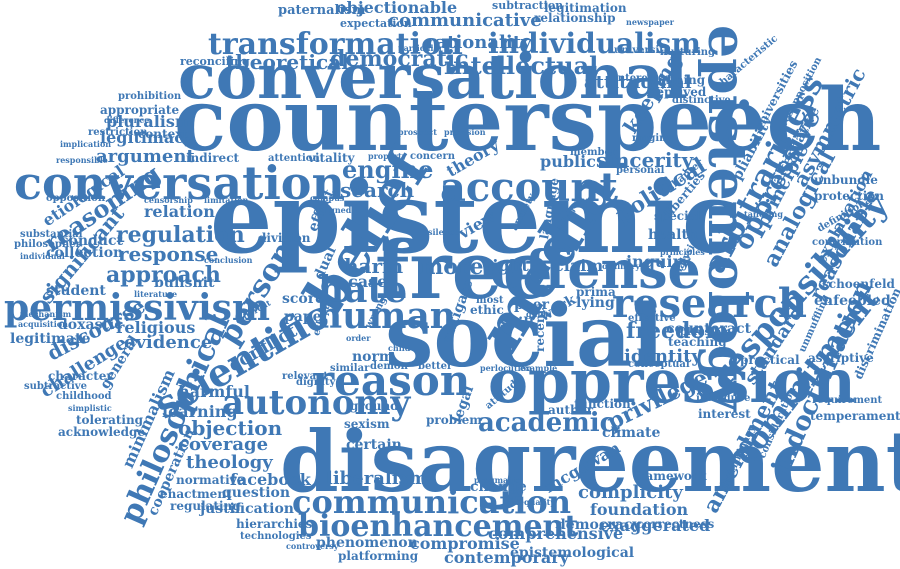  What do you see at coordinates (596, 292) in the screenshot?
I see `cloud-word-prima: prima` at bounding box center [596, 292].